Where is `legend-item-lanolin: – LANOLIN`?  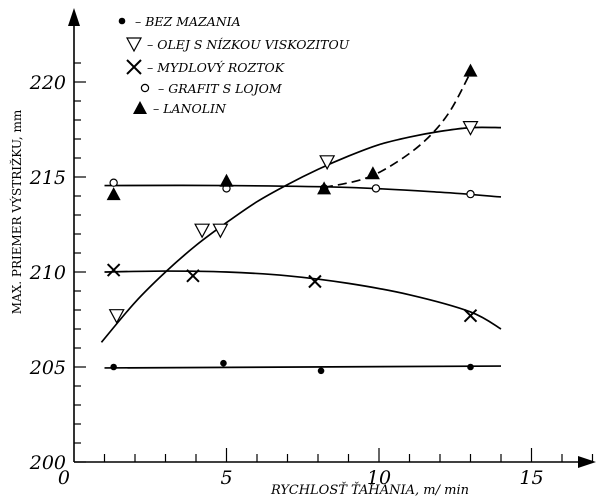 legend-item-lanolin: – LANOLIN is located at coordinates (180, 108).